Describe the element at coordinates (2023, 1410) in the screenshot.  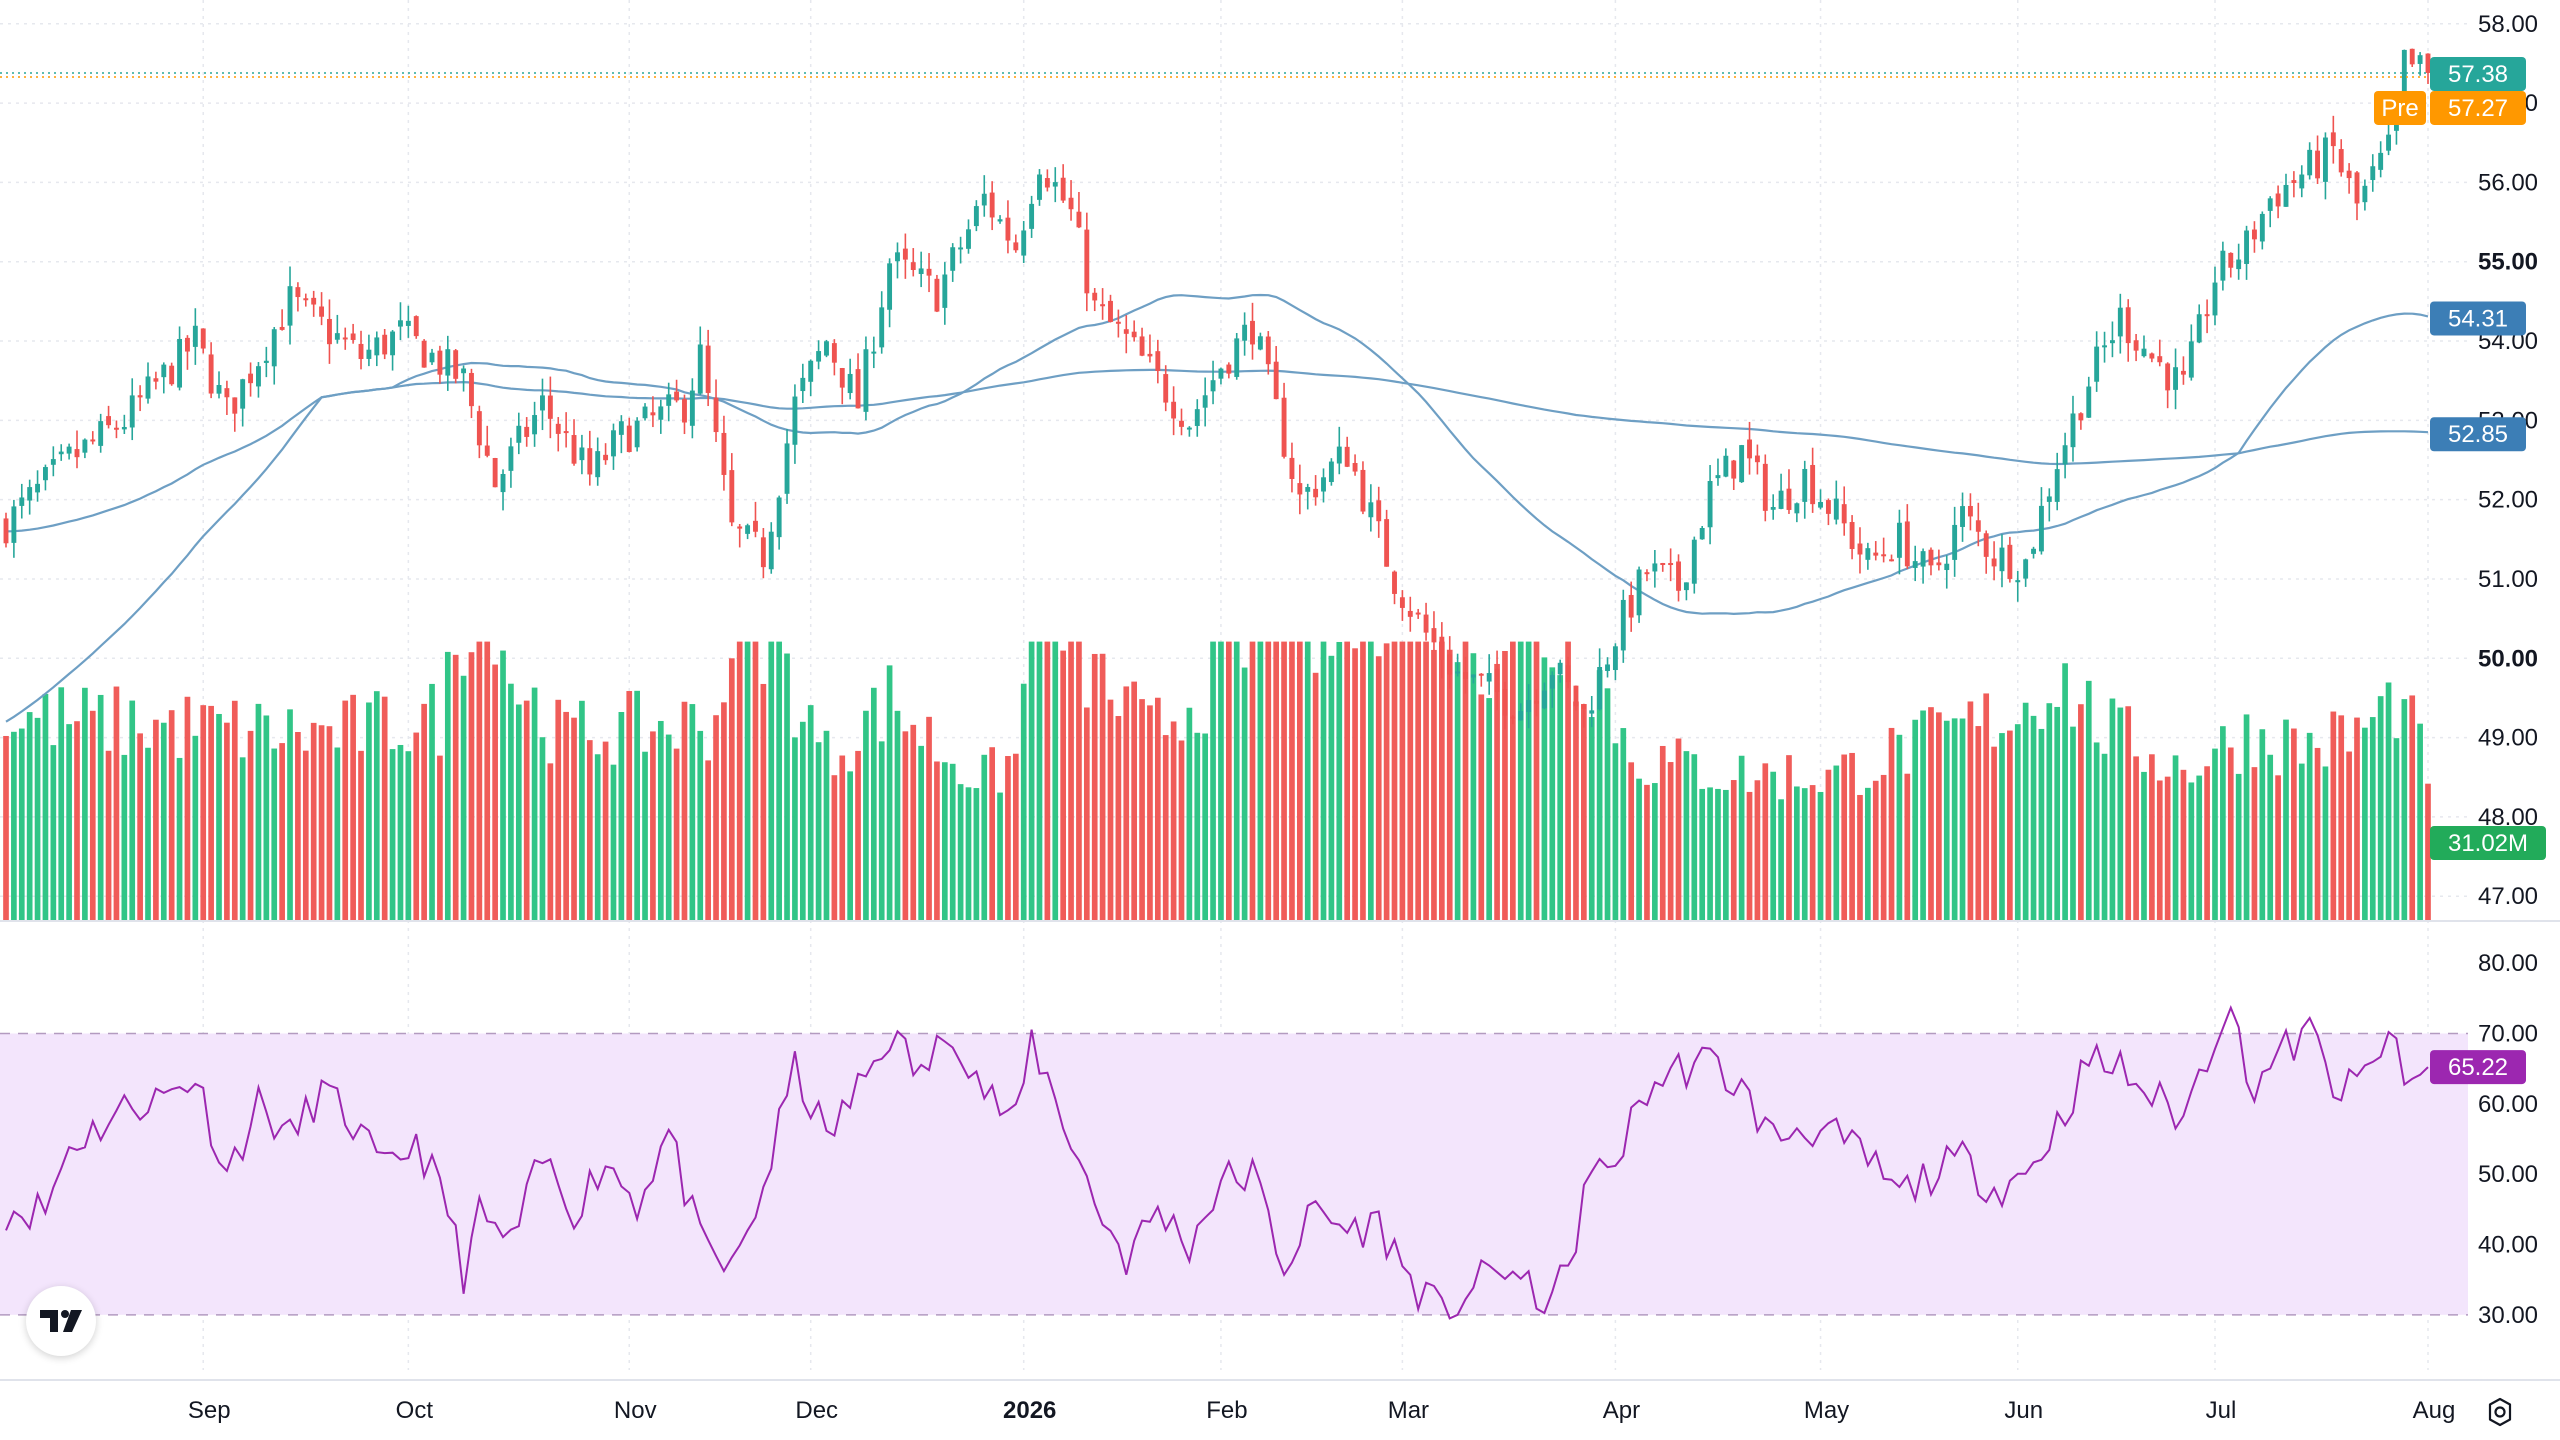
I see `time-axis-label: Jun` at that location.